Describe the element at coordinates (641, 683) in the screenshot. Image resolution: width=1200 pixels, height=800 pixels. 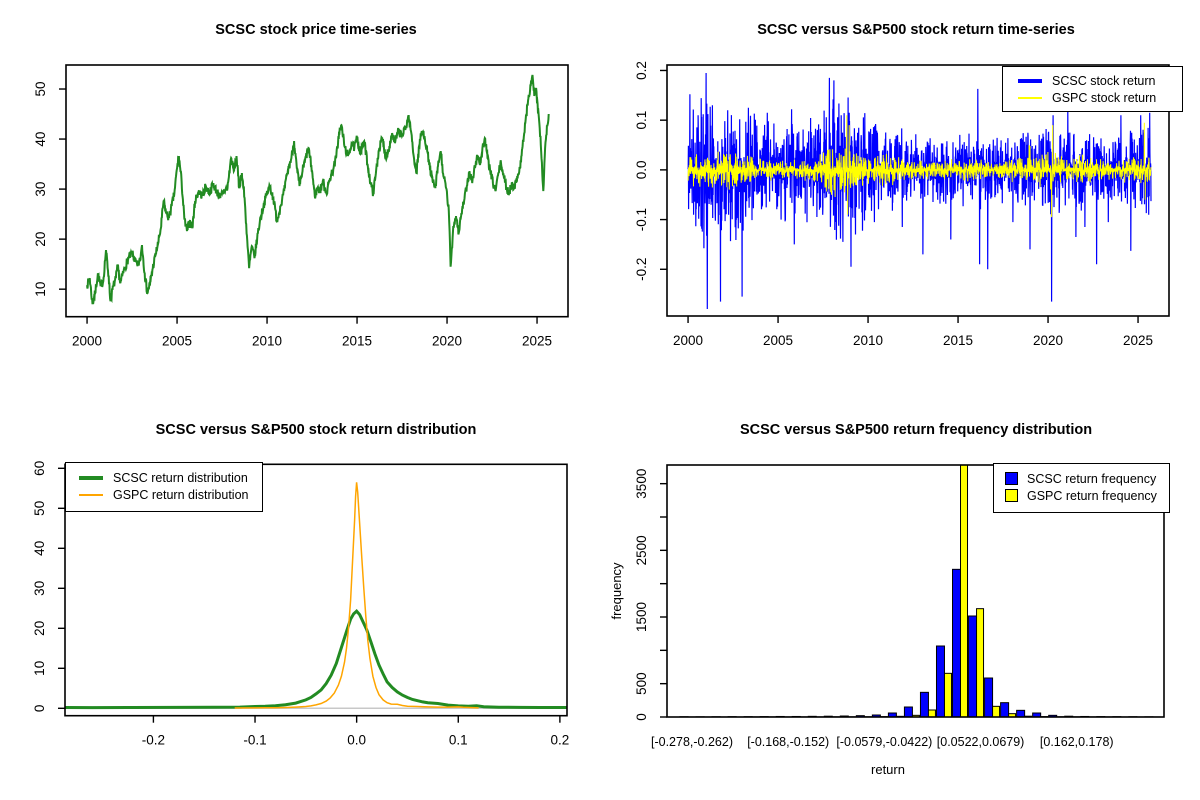
I see `svg-text: 500` at that location.